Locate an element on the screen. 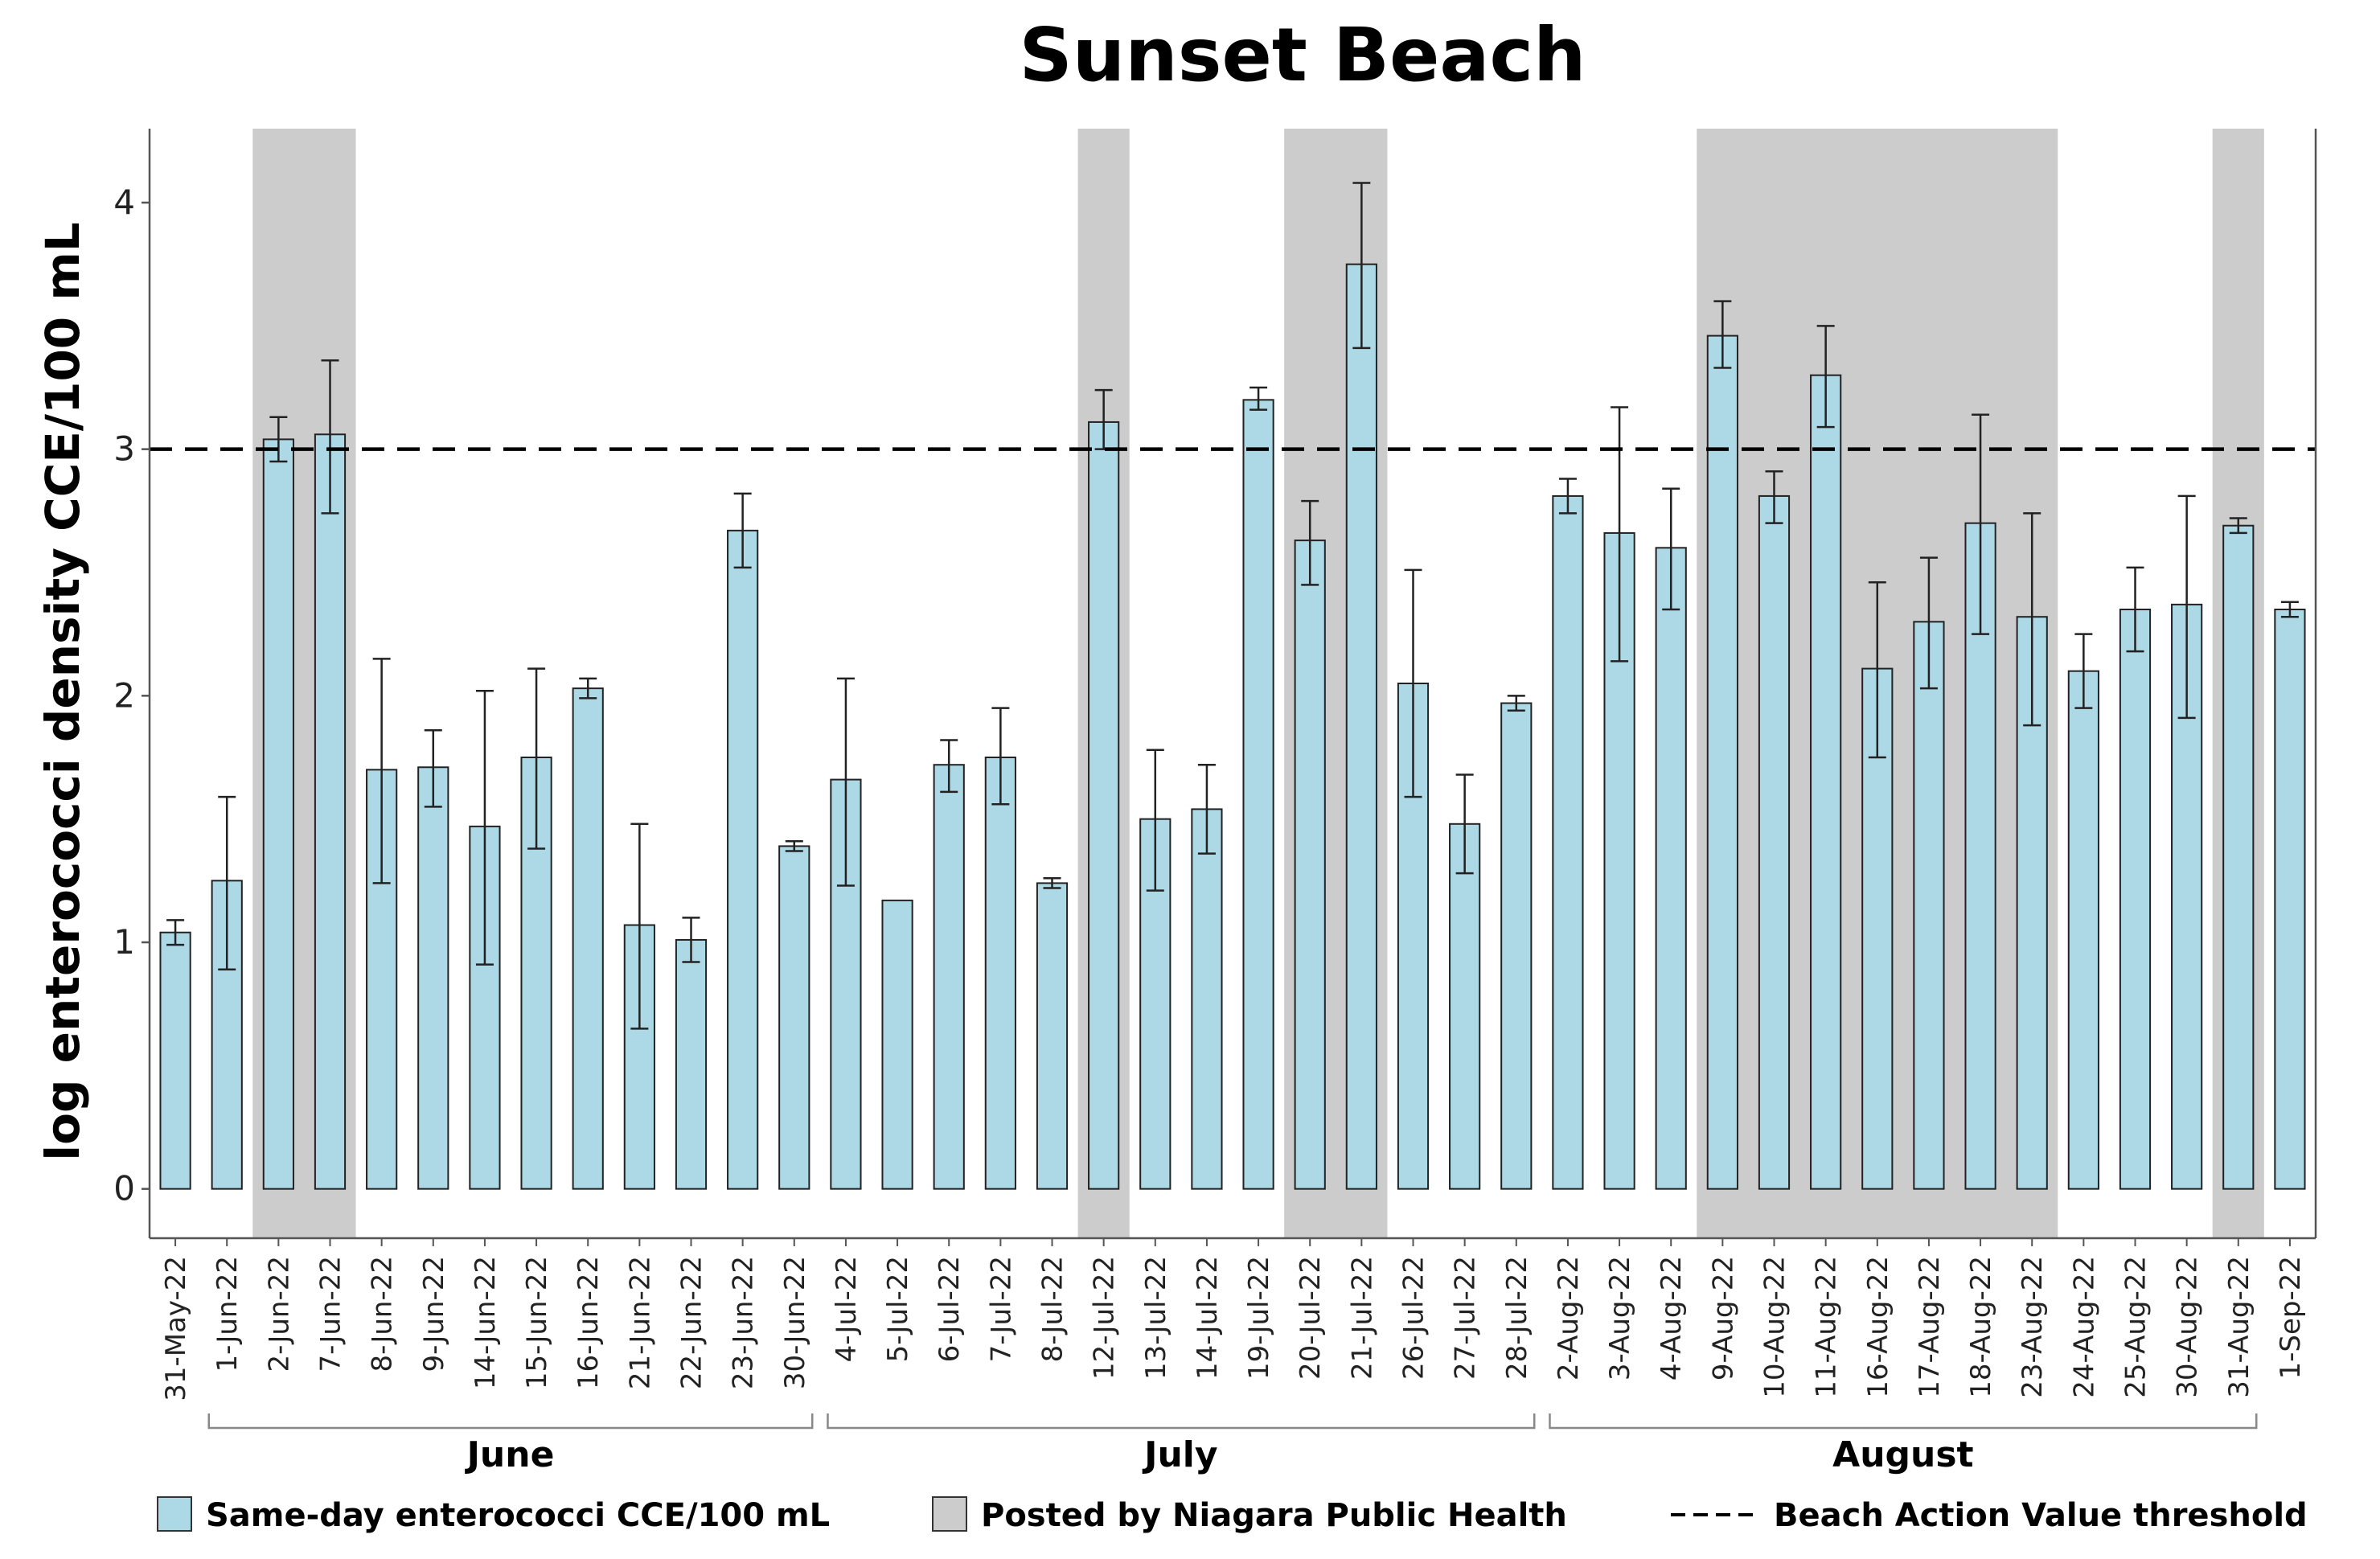 The height and width of the screenshot is (1559, 2380). x-tick-label-1-Sep-22: 1-Sep-22 is located at coordinates (2291, 1318).